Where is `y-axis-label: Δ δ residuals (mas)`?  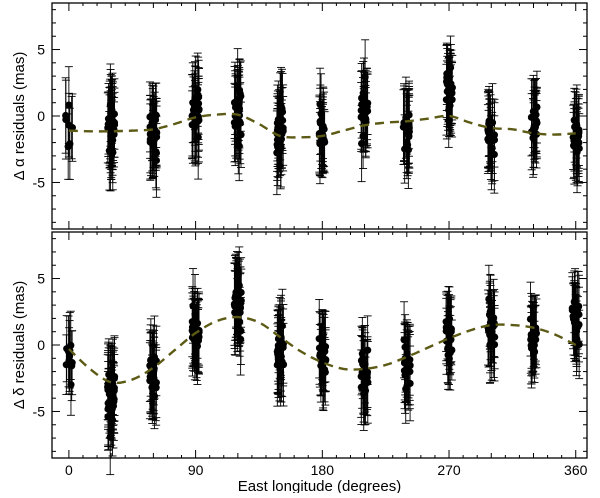 y-axis-label: Δ δ residuals (mas) is located at coordinates (19, 345).